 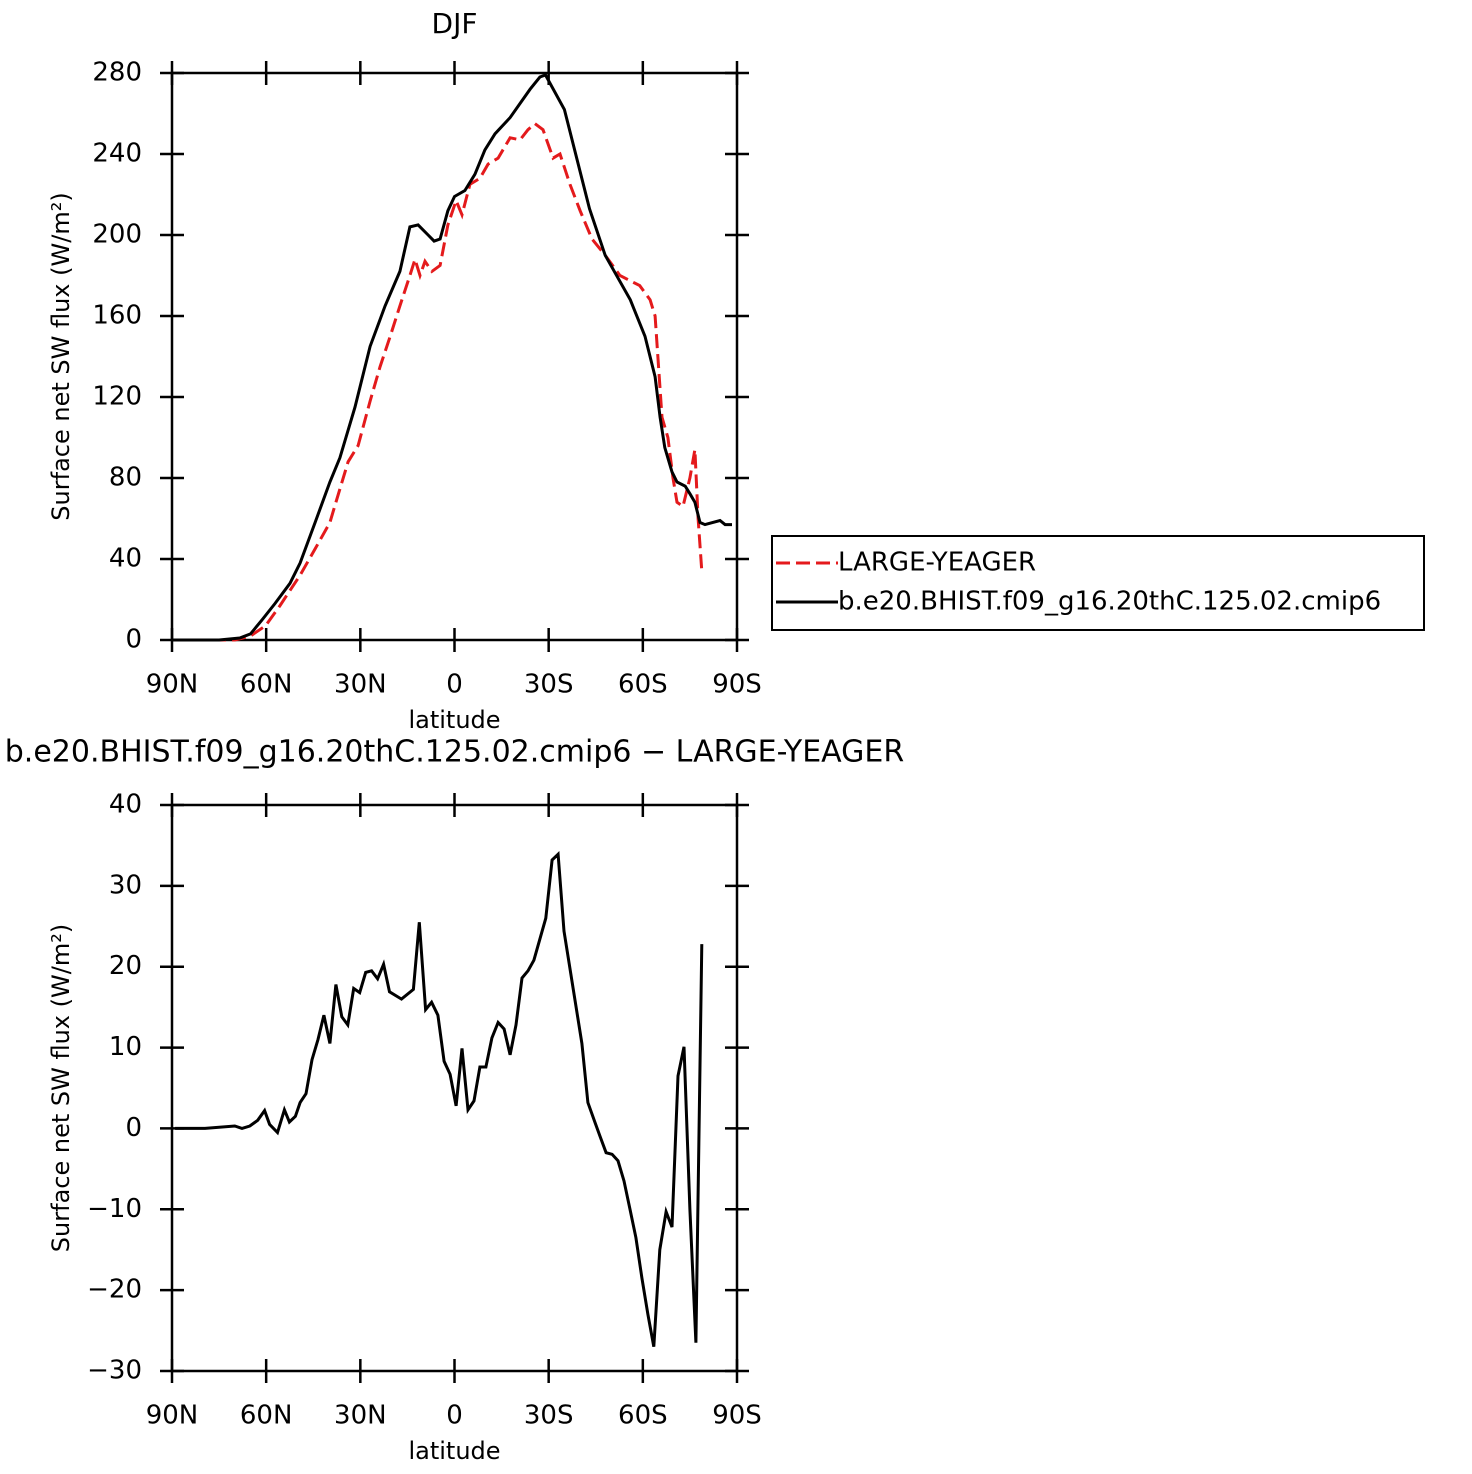 What do you see at coordinates (117, 235) in the screenshot?
I see `y-tick-label: 200` at bounding box center [117, 235].